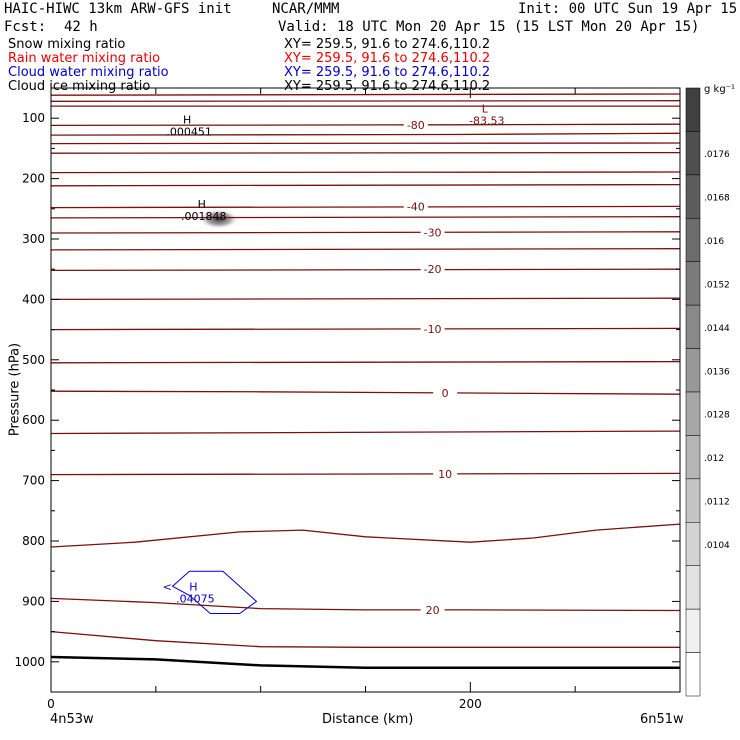 The image size is (740, 740). I want to click on colorbar-label: .0112, so click(717, 503).